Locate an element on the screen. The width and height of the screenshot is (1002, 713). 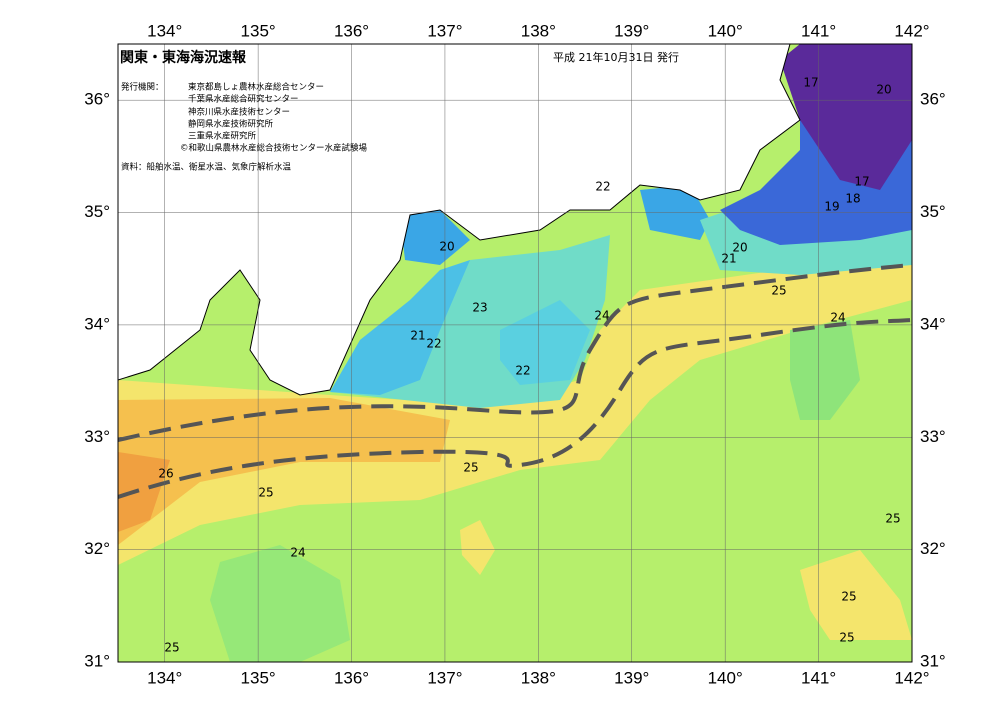
lon-label-top: 137° is located at coordinates (444, 30).